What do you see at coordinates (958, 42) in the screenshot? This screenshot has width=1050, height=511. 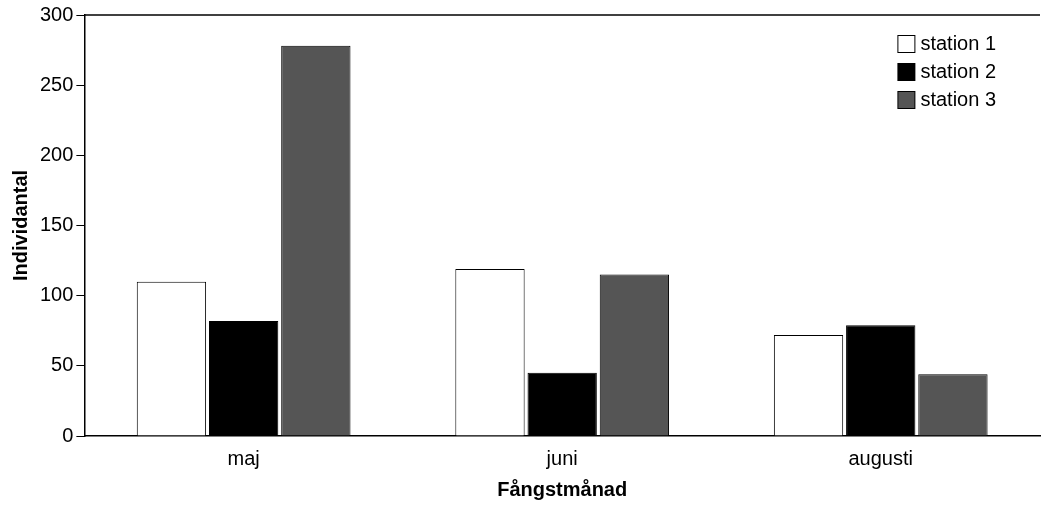 I see `legend-label: station 1` at bounding box center [958, 42].